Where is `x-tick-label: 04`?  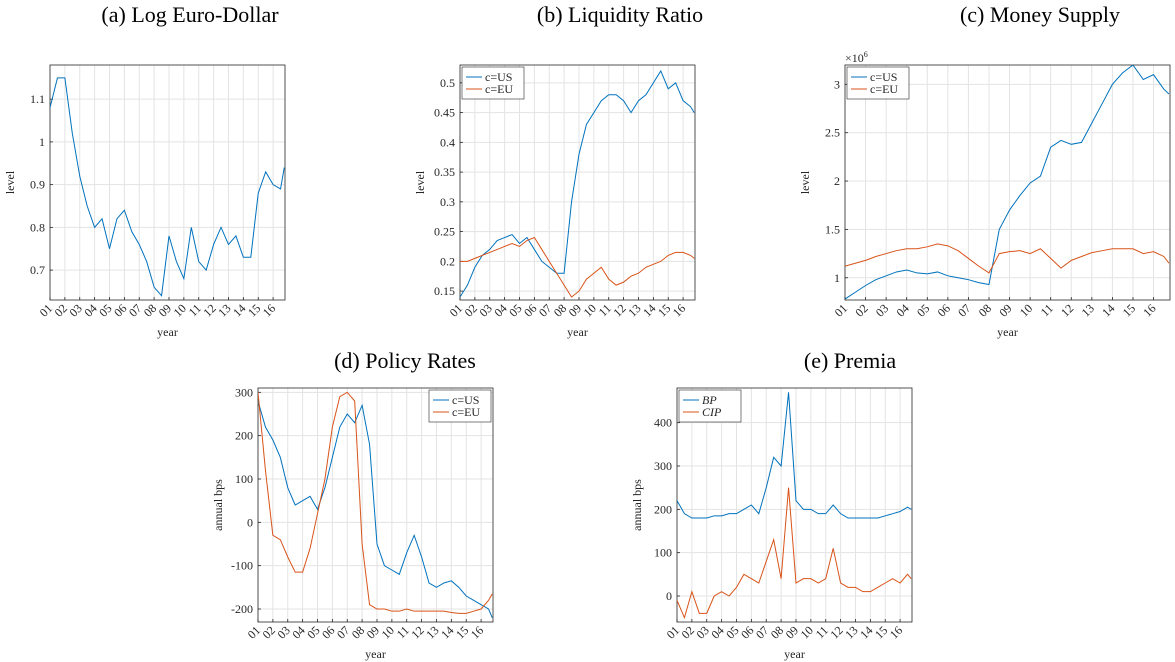
x-tick-label: 04 is located at coordinates (902, 310).